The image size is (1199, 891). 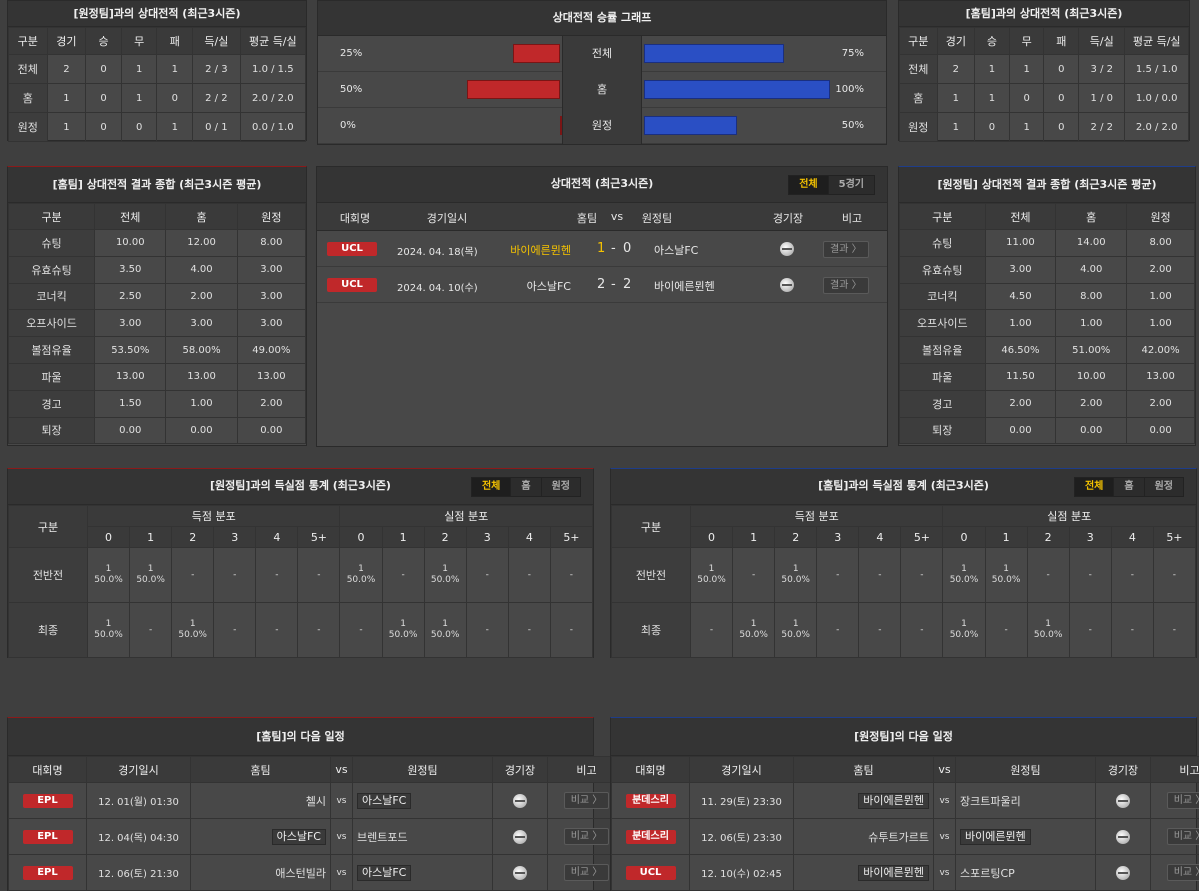 I want to click on tab-5-games: 5경기, so click(x=851, y=184).